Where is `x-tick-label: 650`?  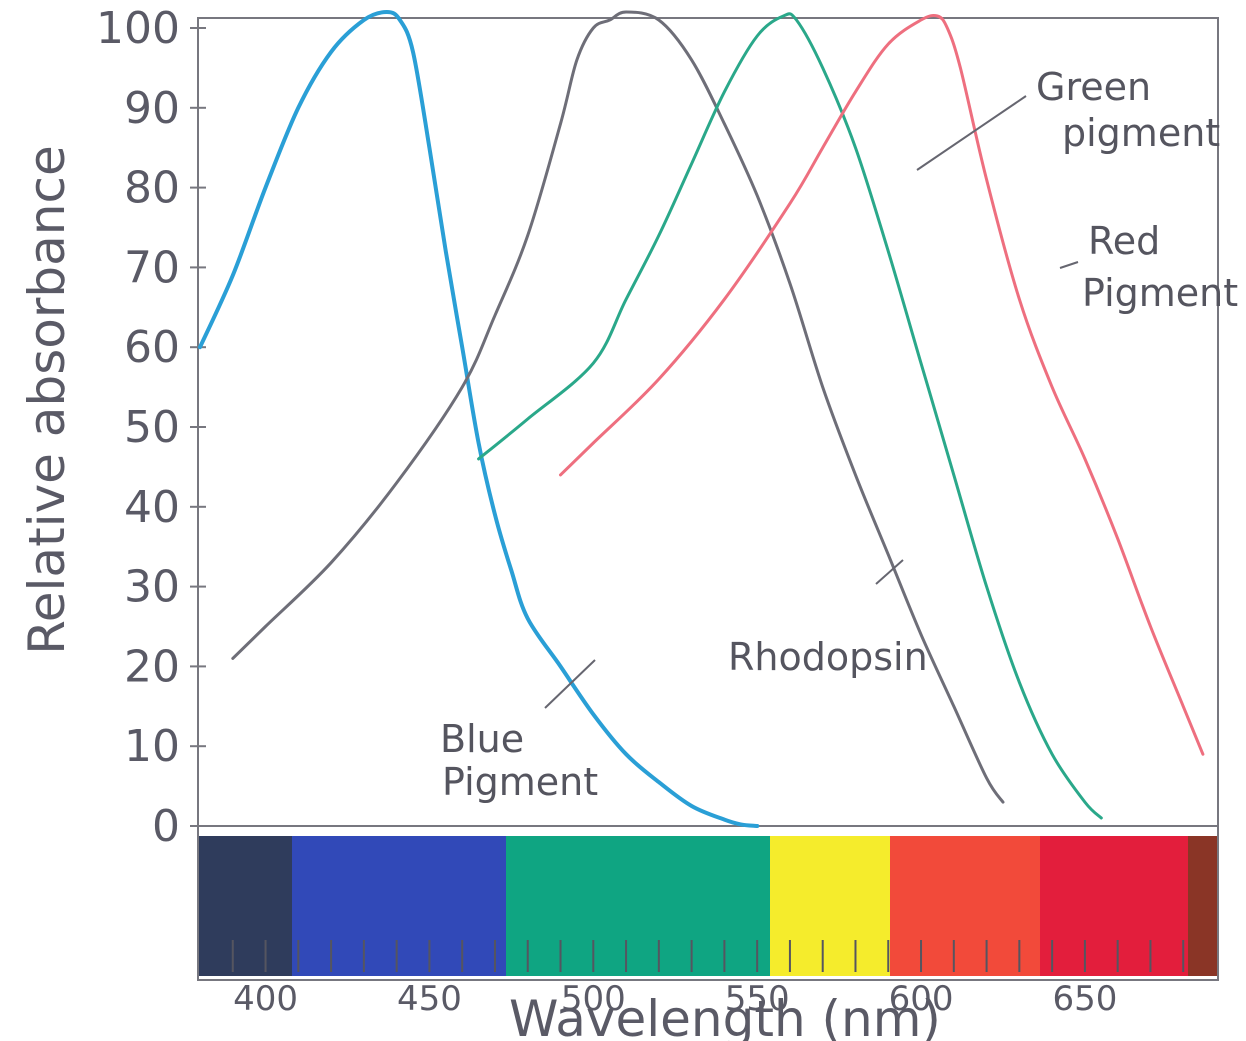
x-tick-label: 650 is located at coordinates (1084, 999).